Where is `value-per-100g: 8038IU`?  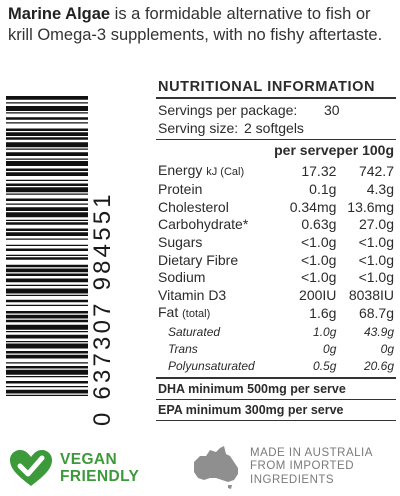 value-per-100g: 8038IU is located at coordinates (371, 294).